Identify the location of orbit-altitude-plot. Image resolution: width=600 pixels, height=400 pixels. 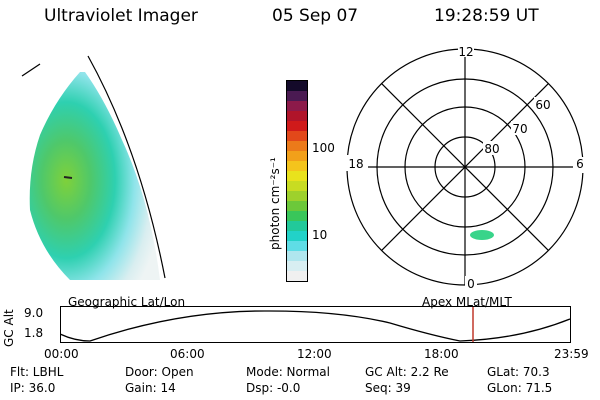
(315, 324).